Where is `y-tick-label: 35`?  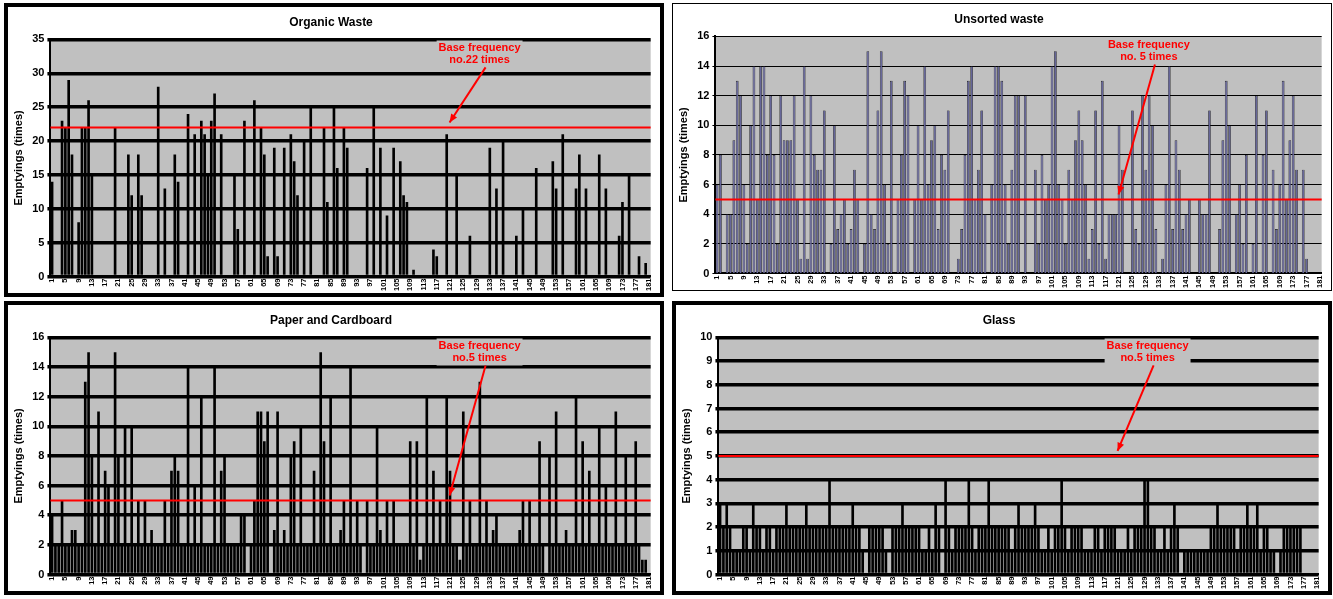
y-tick-label: 35 is located at coordinates (38, 38).